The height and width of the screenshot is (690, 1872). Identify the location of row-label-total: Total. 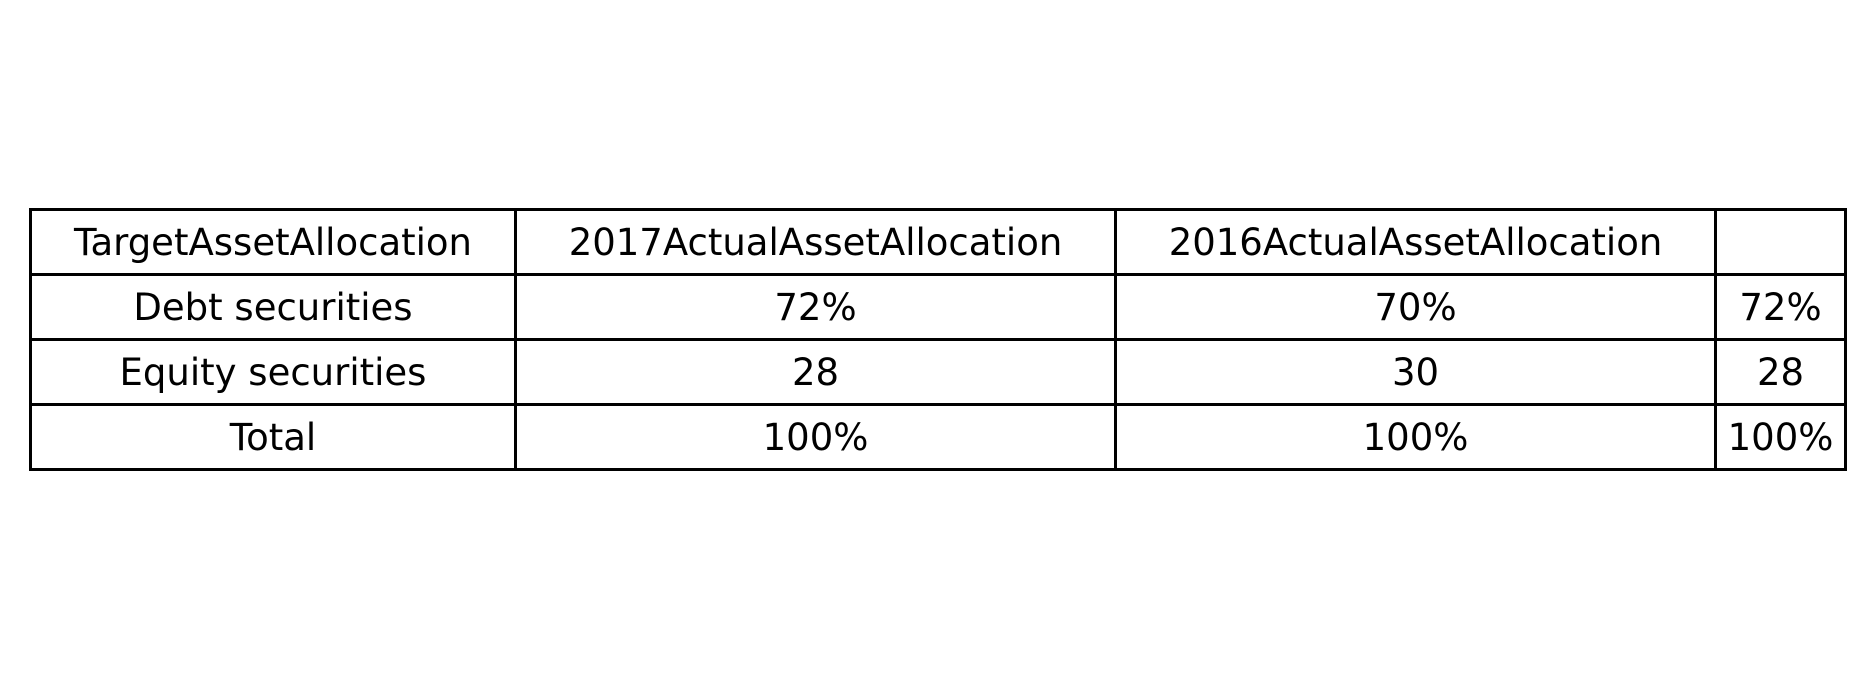
(273, 437).